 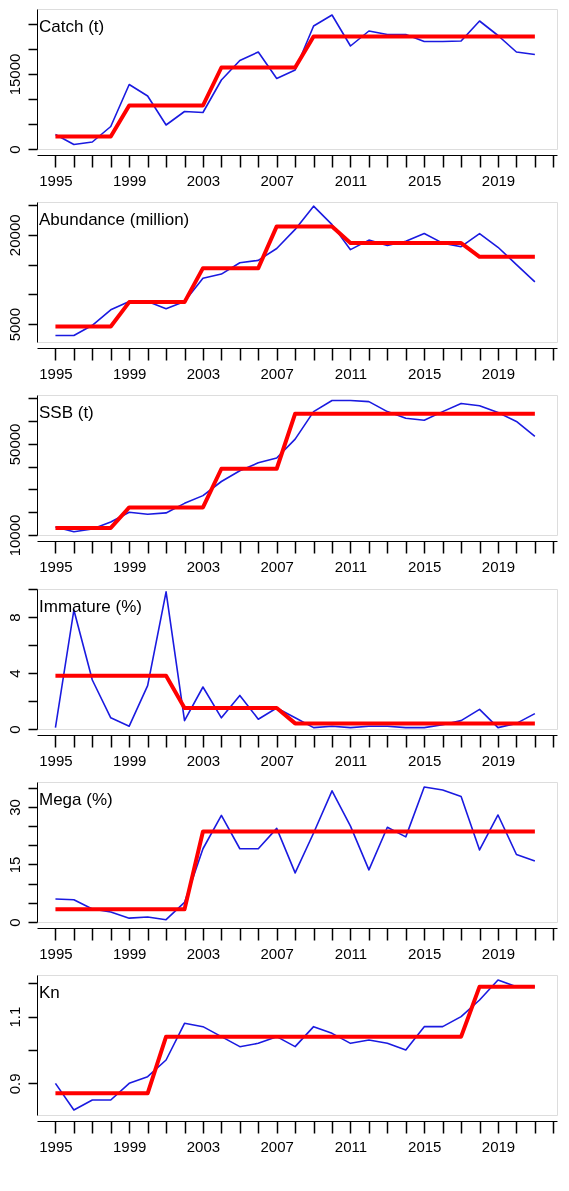 I want to click on y-tick-label: 10000, so click(x=14, y=535).